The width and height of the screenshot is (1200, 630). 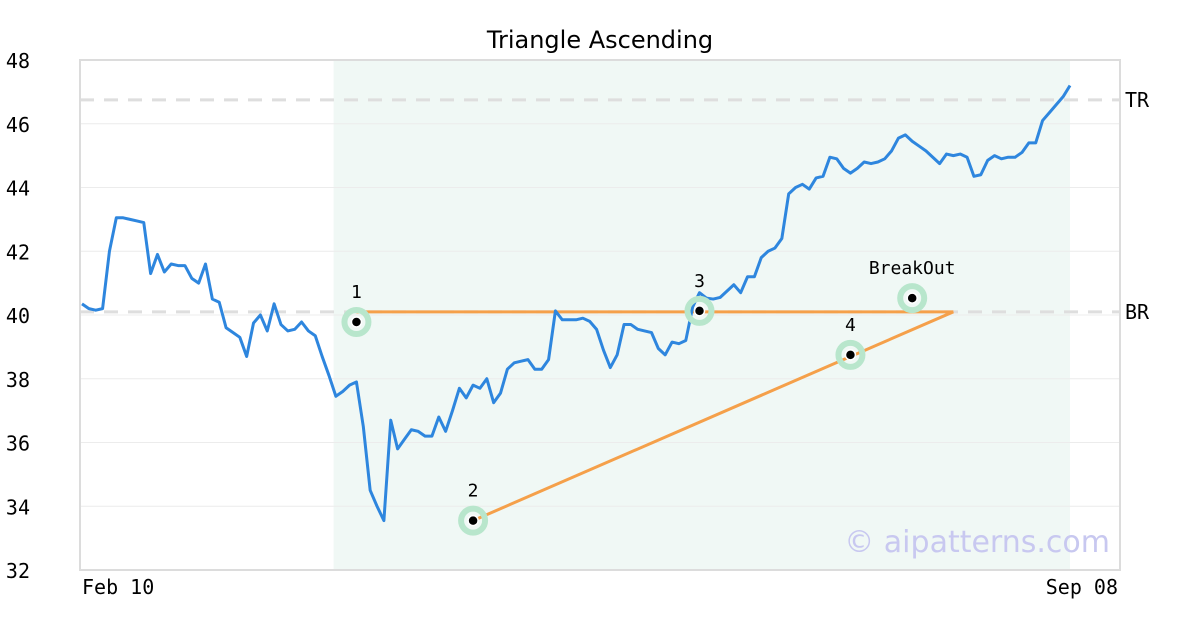 I want to click on y-tick-label: 32, so click(x=18, y=571).